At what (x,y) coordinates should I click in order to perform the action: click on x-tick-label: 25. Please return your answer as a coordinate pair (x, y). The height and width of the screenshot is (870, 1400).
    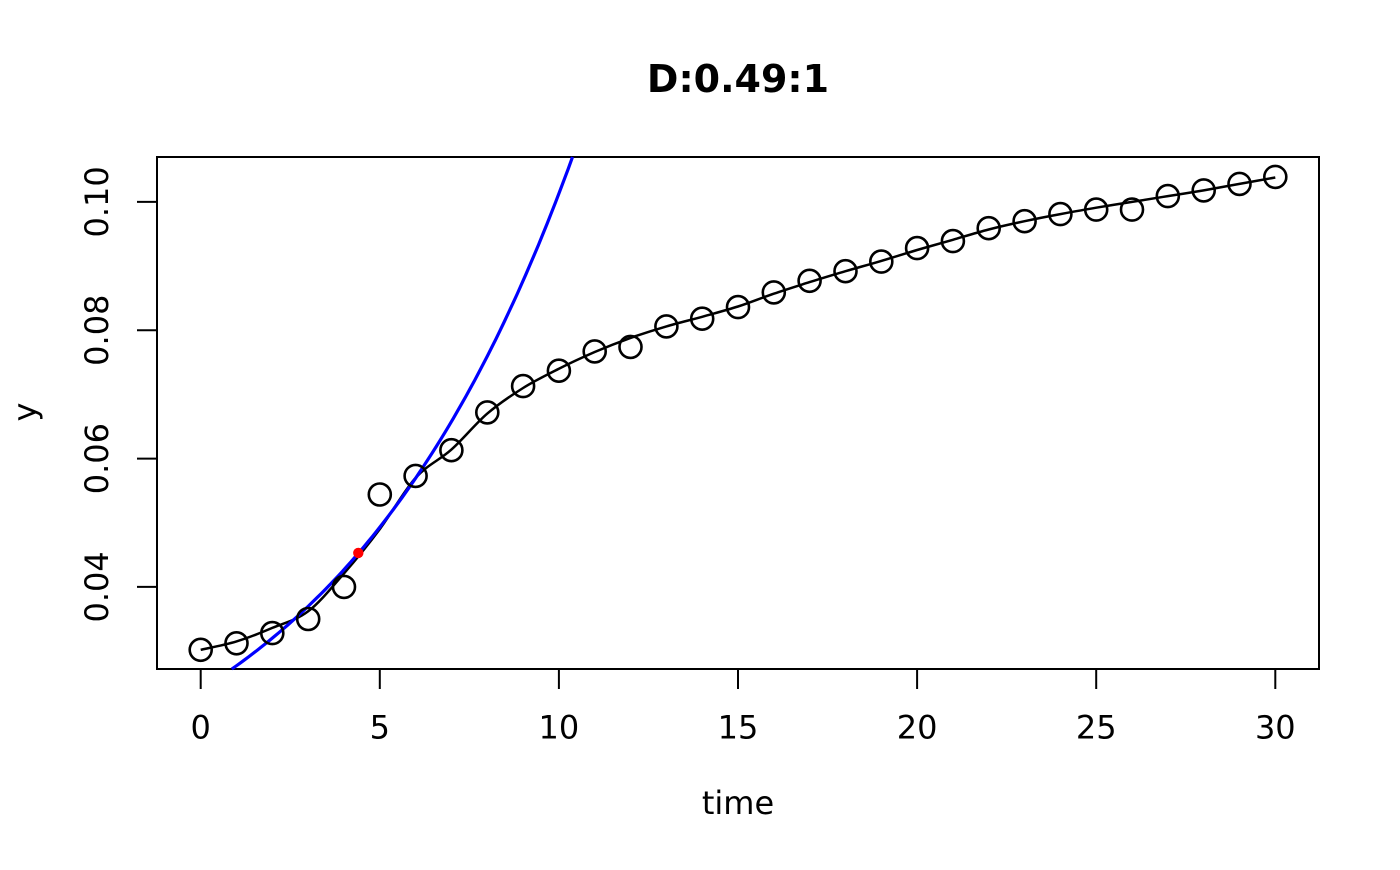
    Looking at the image, I should click on (1096, 728).